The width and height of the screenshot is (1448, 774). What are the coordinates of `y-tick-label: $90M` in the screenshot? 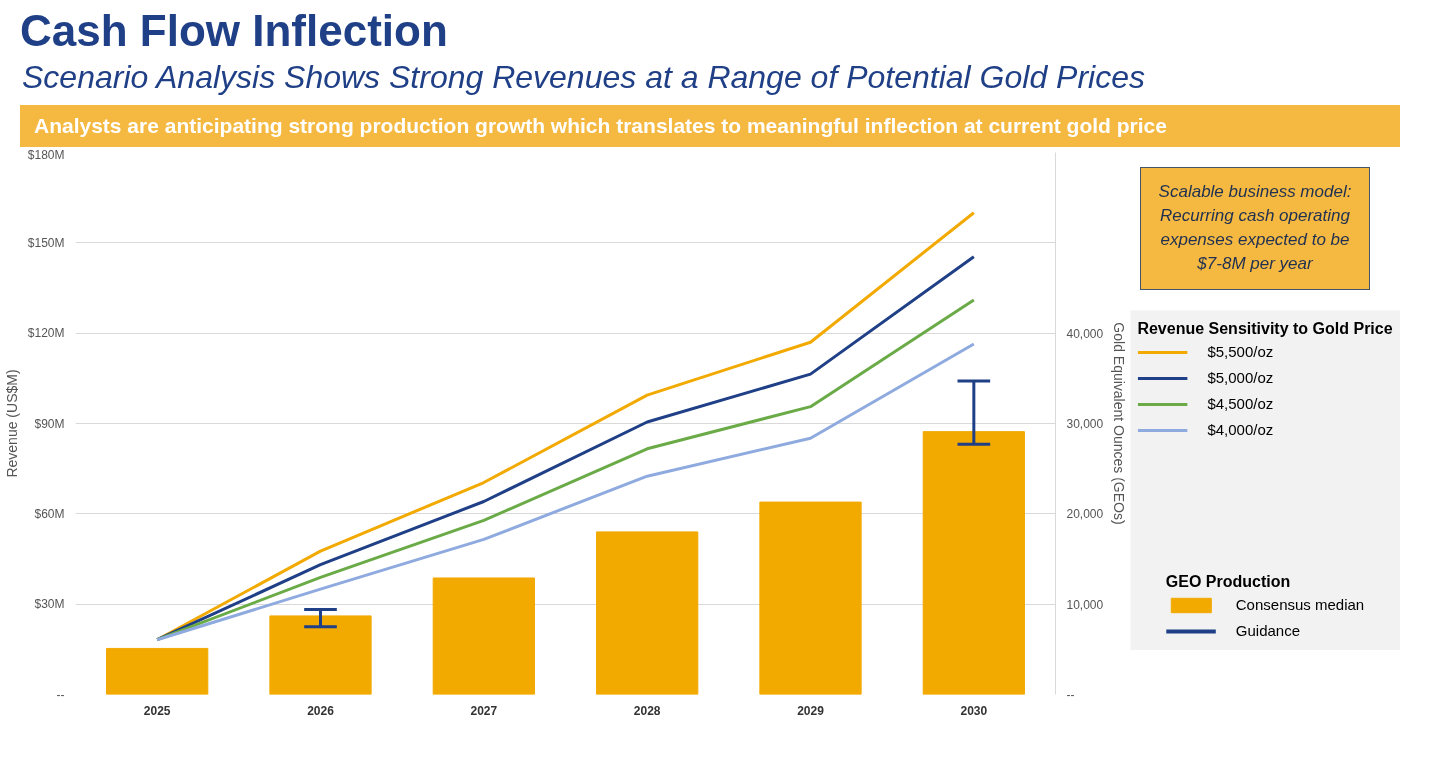 It's located at (49, 423).